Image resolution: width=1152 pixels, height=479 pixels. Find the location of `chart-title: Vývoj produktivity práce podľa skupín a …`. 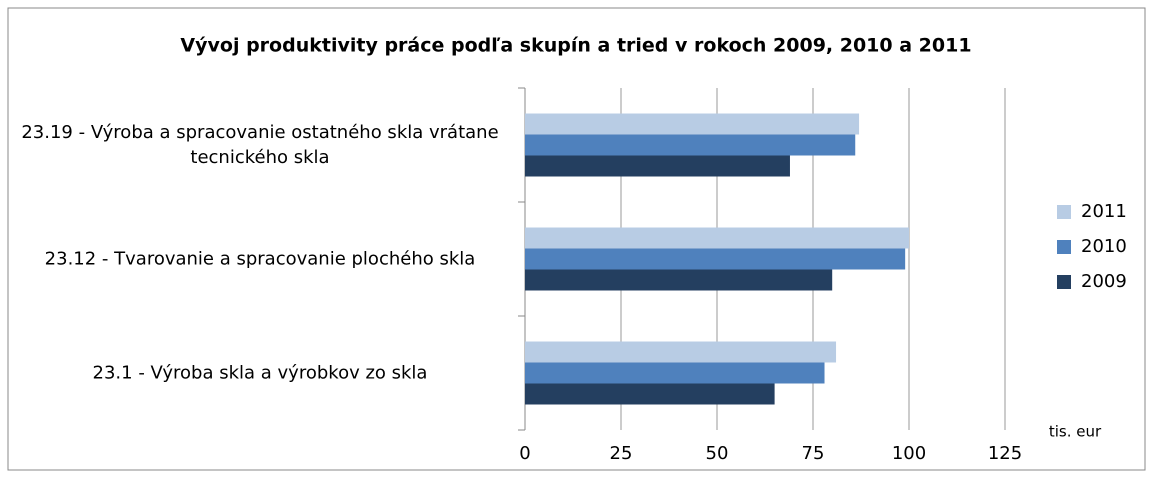

chart-title: Vývoj produktivity práce podľa skupín a … is located at coordinates (575, 46).